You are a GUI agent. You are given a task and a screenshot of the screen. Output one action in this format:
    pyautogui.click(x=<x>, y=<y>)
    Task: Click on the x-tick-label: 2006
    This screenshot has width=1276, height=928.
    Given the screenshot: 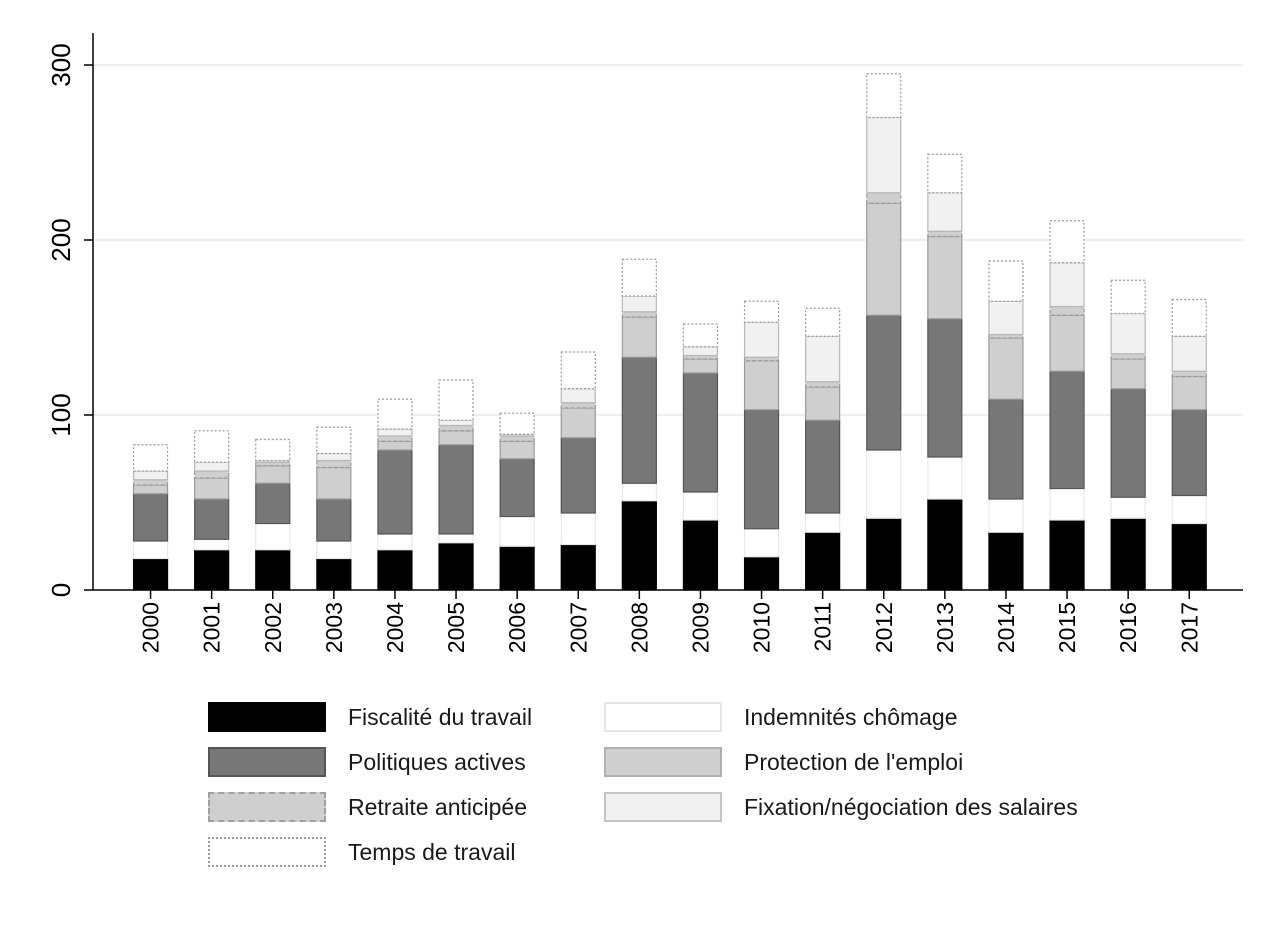 What is the action you would take?
    pyautogui.click(x=517, y=627)
    